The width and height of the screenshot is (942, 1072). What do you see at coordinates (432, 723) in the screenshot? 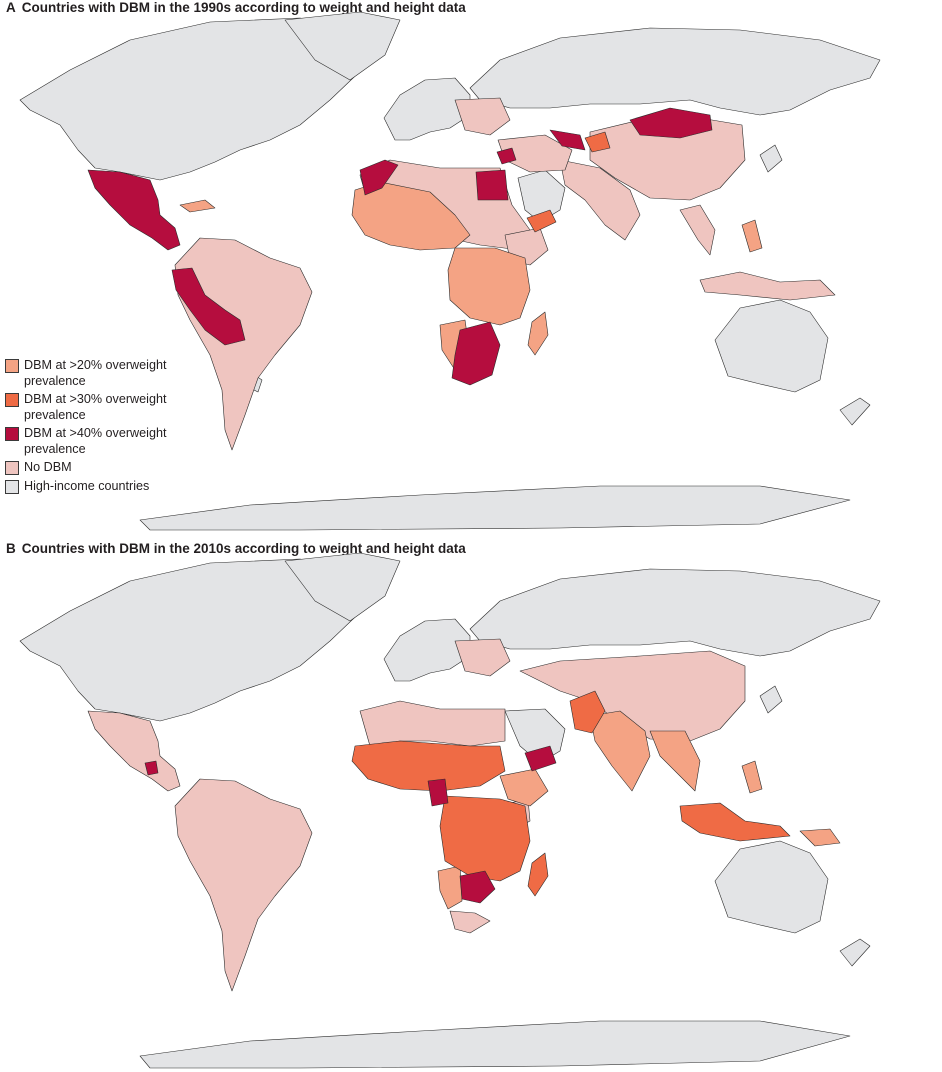
I see `map-region-north-africa` at bounding box center [432, 723].